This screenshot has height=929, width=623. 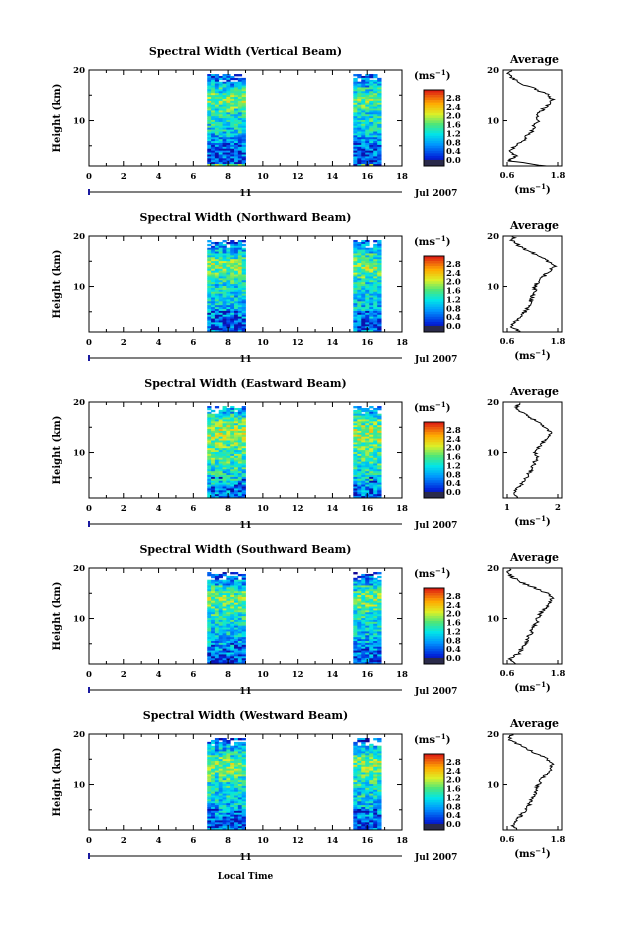 I want to click on avg-unit-close: ), so click(x=548, y=356).